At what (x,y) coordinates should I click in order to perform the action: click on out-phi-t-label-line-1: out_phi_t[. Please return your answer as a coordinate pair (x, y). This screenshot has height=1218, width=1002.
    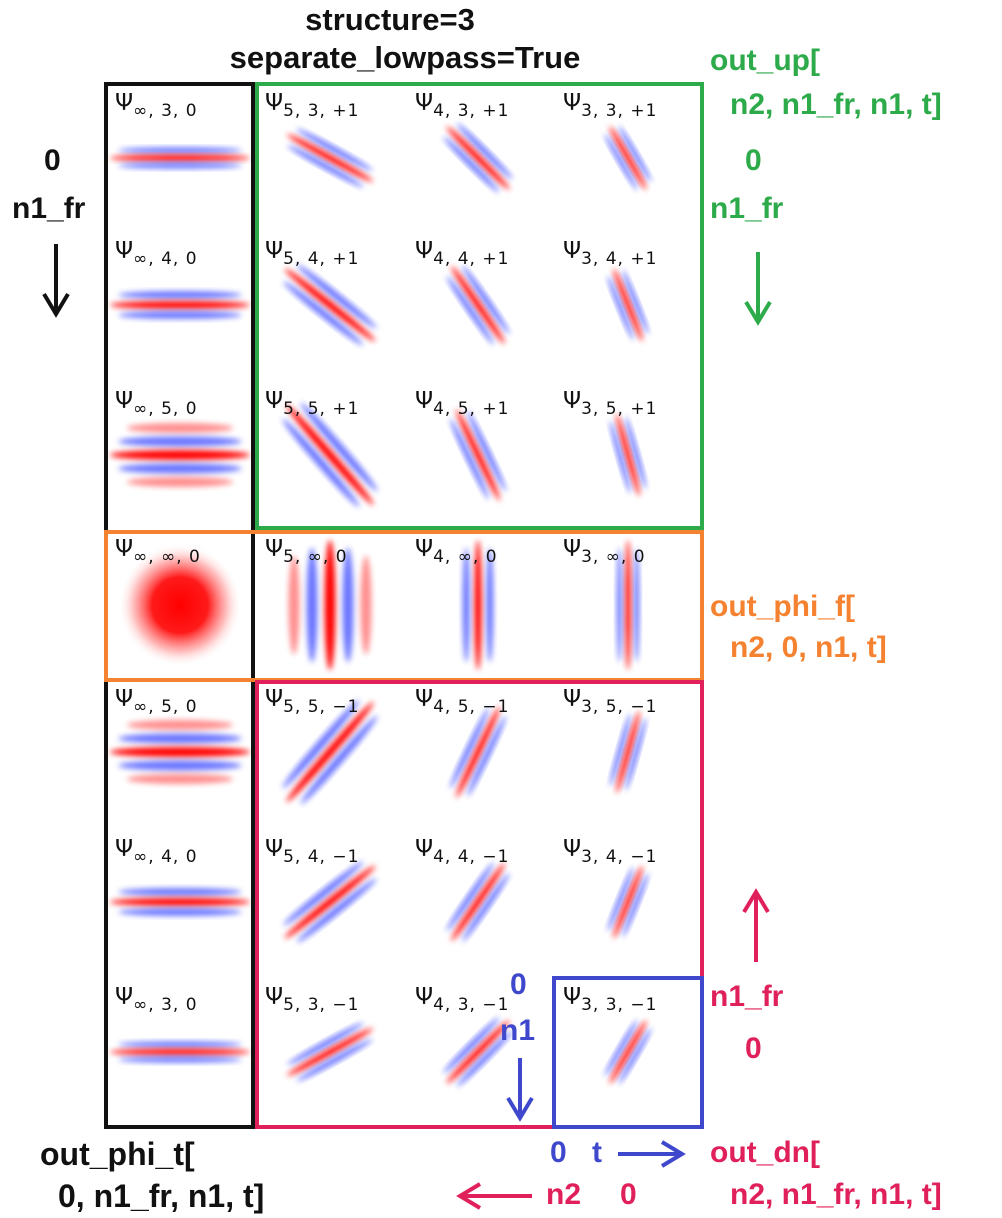
    Looking at the image, I should click on (117, 1154).